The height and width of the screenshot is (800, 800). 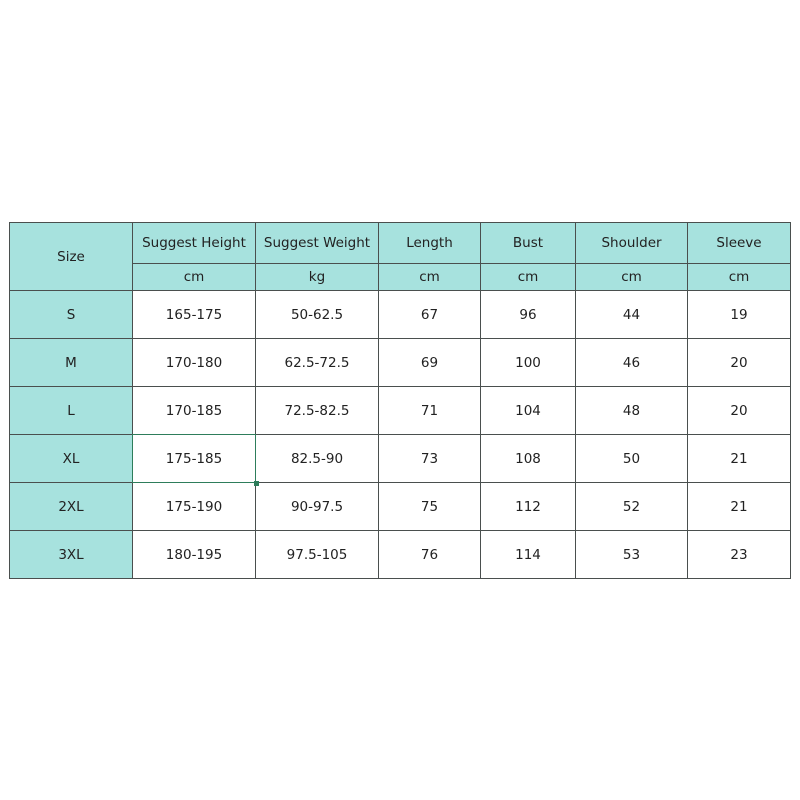 What do you see at coordinates (528, 314) in the screenshot?
I see `value-cell: 96` at bounding box center [528, 314].